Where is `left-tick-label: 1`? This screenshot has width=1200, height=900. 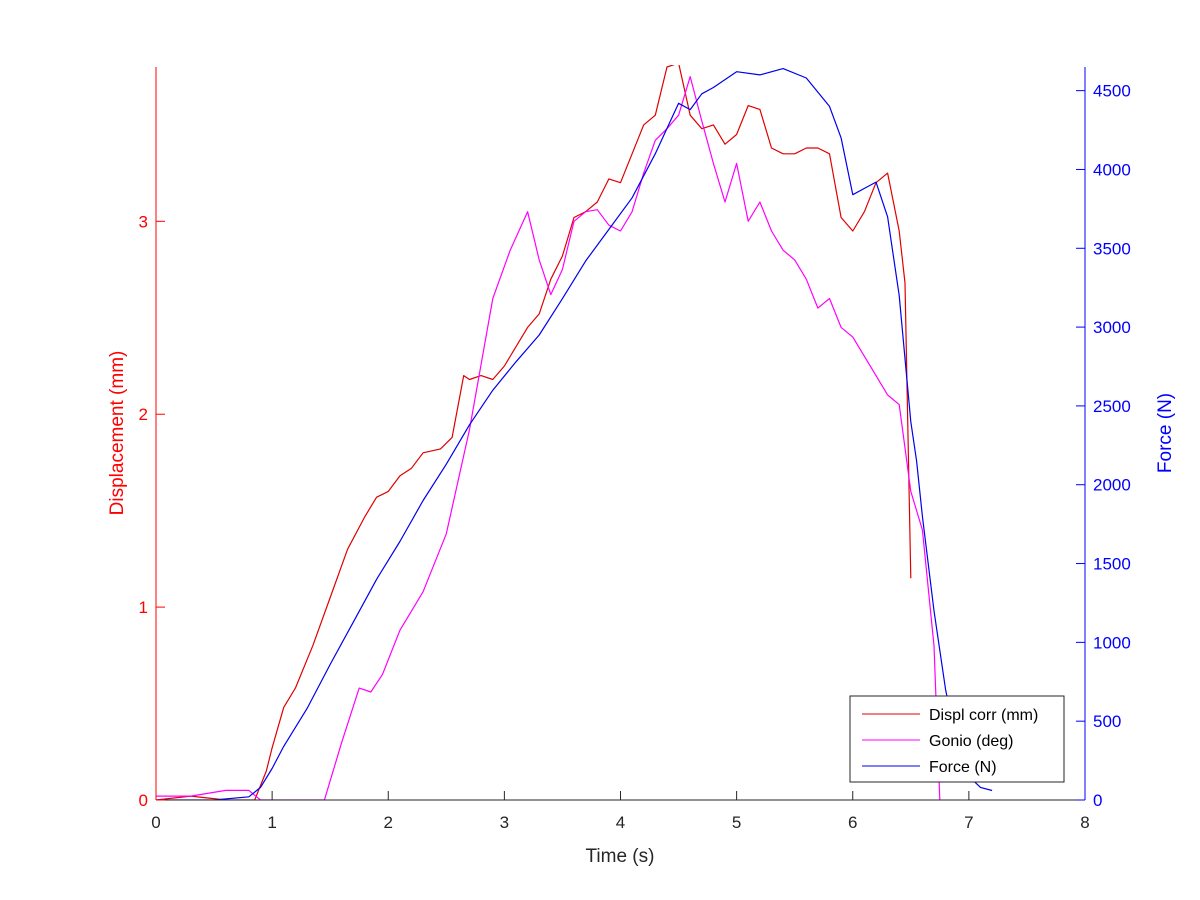 left-tick-label: 1 is located at coordinates (143, 607).